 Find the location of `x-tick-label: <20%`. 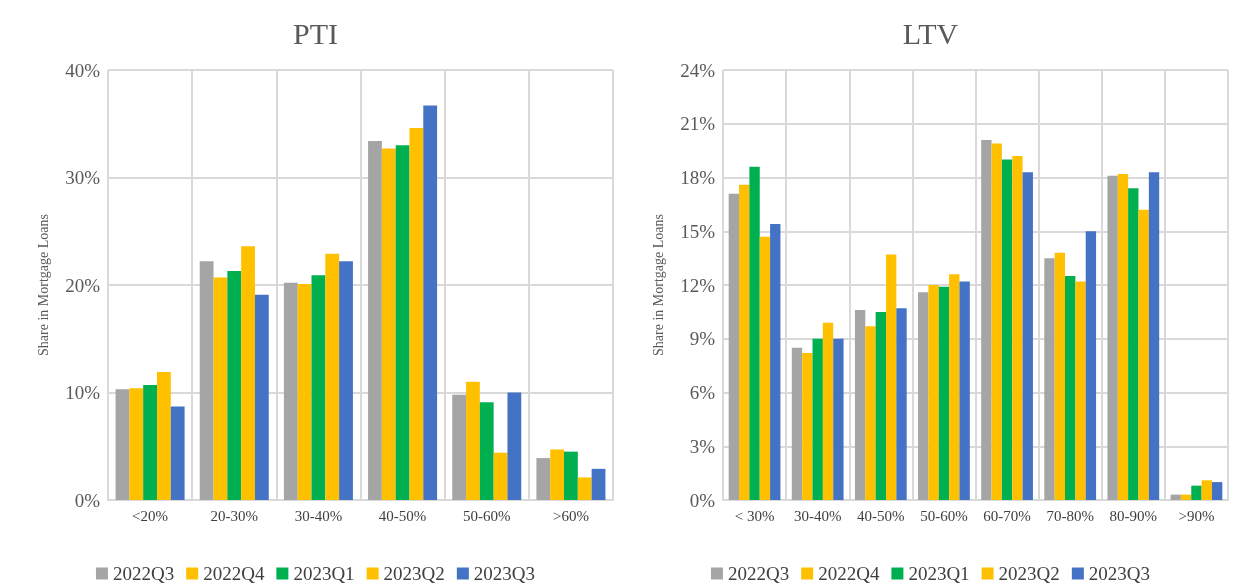

x-tick-label: <20% is located at coordinates (150, 515).